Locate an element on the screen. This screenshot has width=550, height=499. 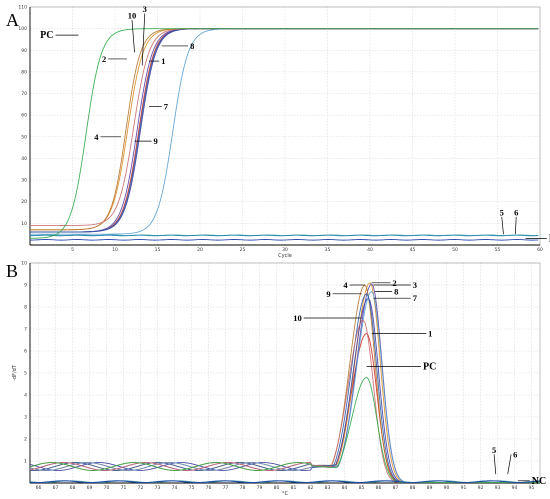
x-tick-label: 88 is located at coordinates (413, 488).